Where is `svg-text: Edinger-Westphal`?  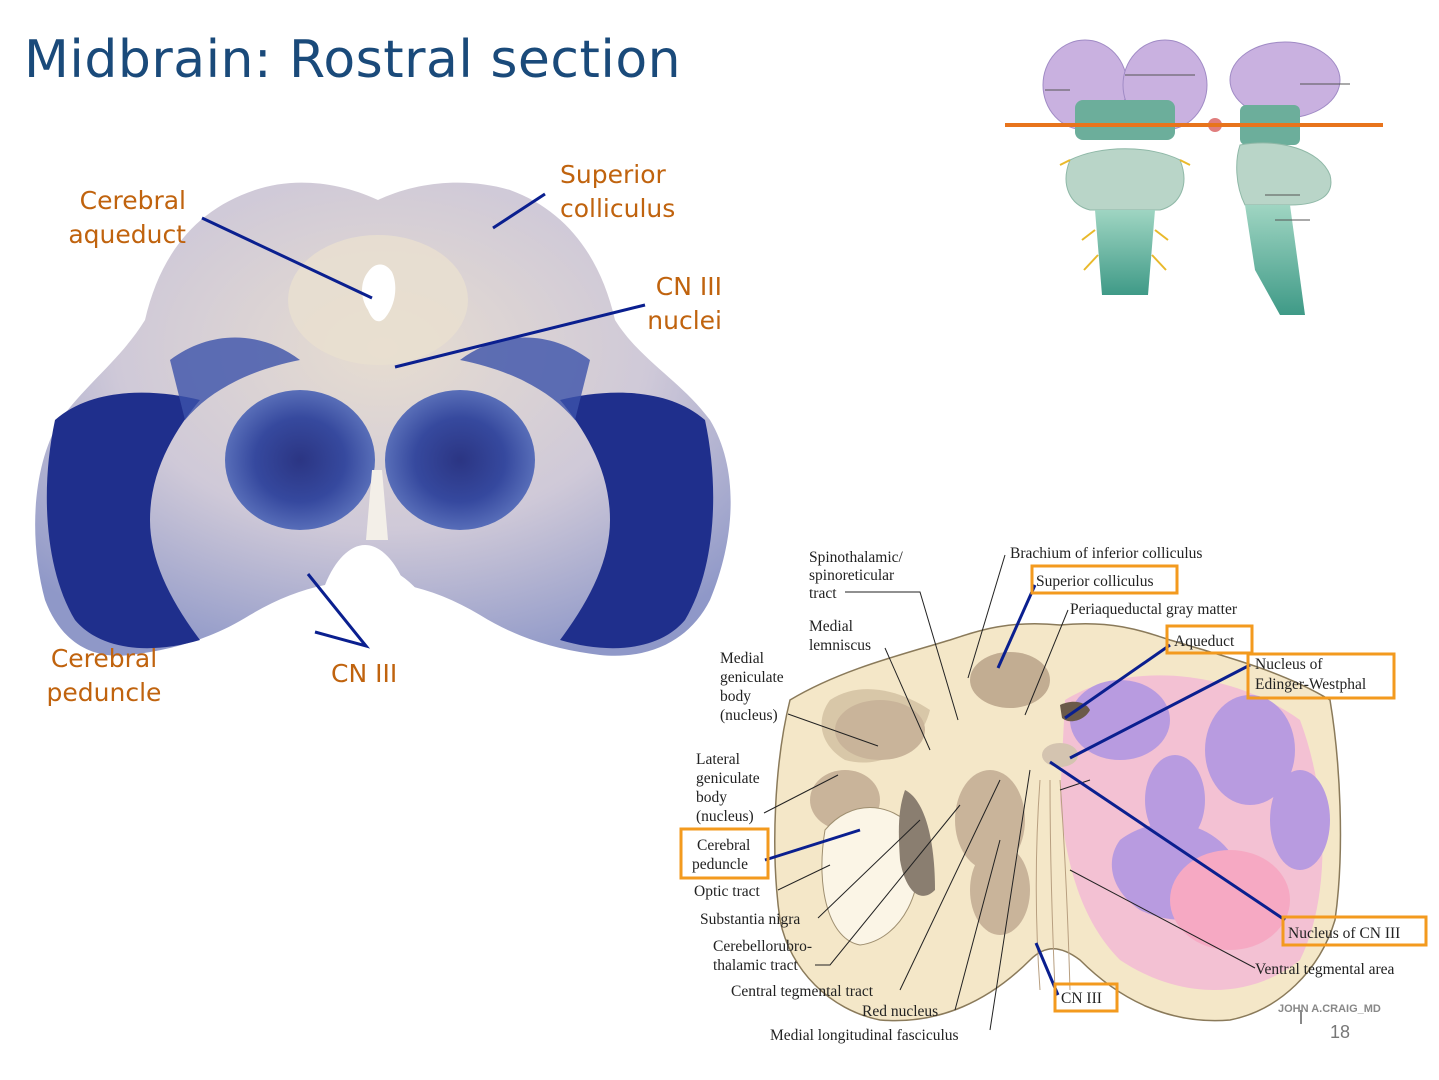
svg-text: Edinger-Westphal is located at coordinates (1310, 684).